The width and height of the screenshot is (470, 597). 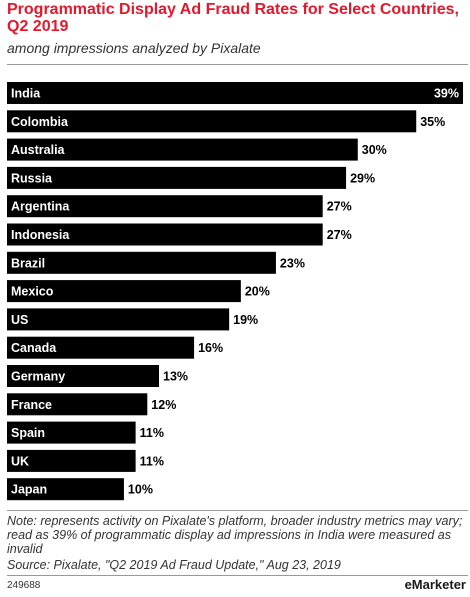 What do you see at coordinates (38, 150) in the screenshot?
I see `category-label: Australia` at bounding box center [38, 150].